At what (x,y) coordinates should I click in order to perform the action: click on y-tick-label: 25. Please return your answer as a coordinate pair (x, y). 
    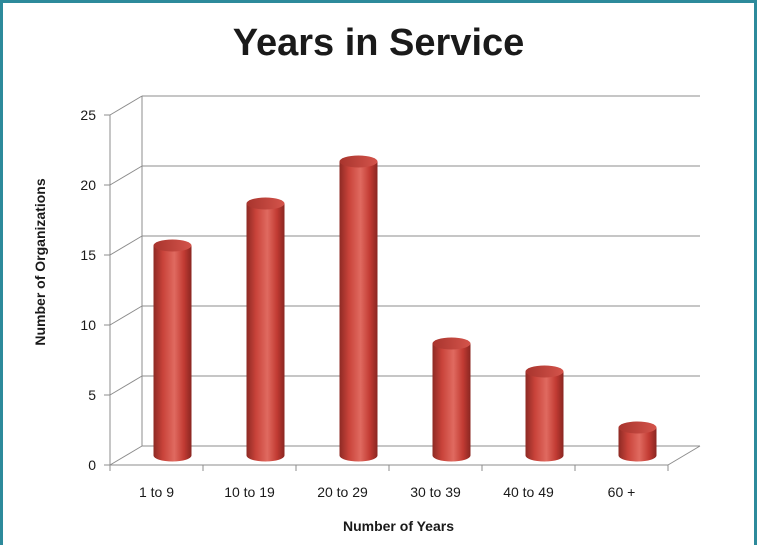
    Looking at the image, I should click on (88, 115).